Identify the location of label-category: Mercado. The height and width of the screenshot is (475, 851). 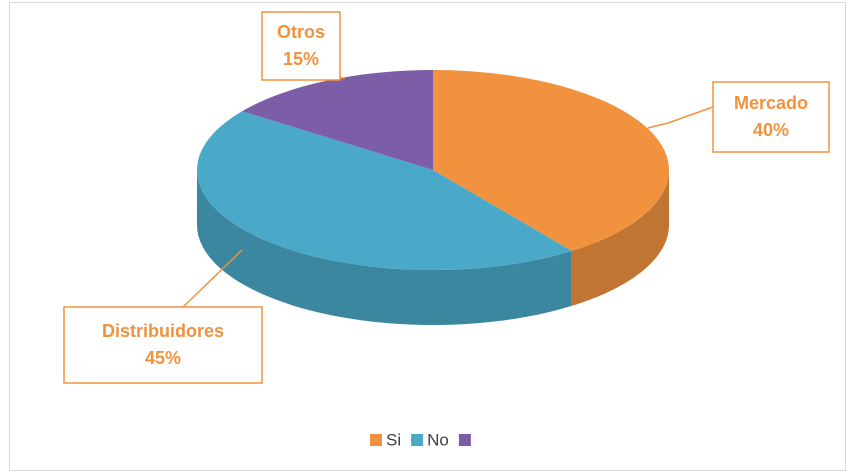
(771, 103).